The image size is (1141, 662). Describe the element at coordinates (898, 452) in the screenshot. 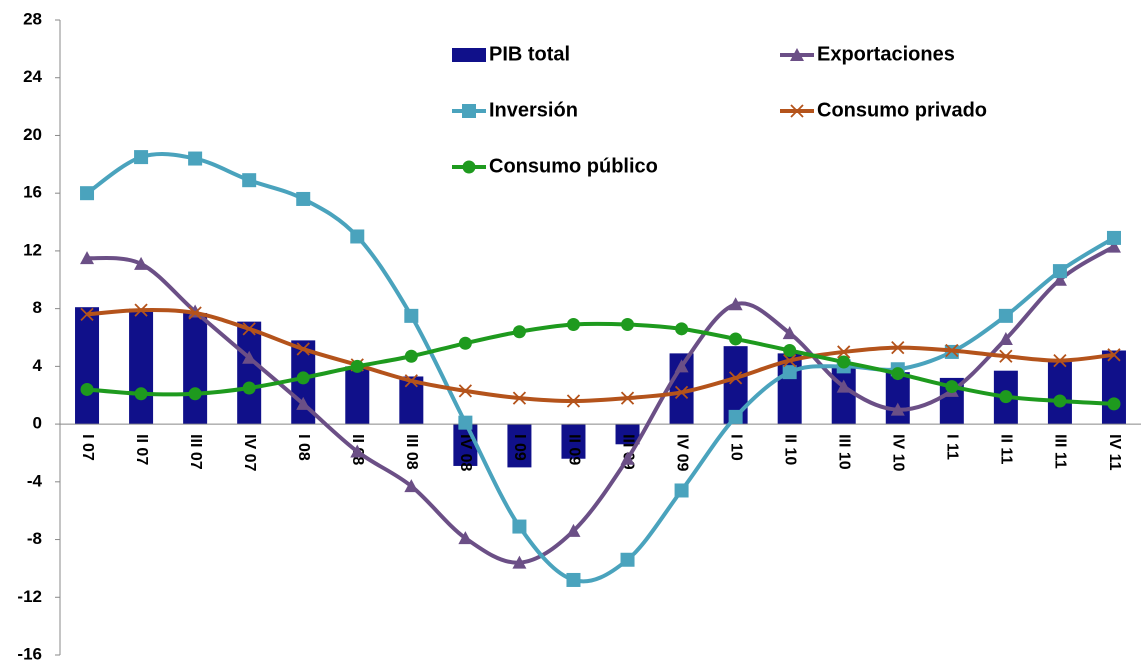

I see `x-tick-label: IV 10` at that location.